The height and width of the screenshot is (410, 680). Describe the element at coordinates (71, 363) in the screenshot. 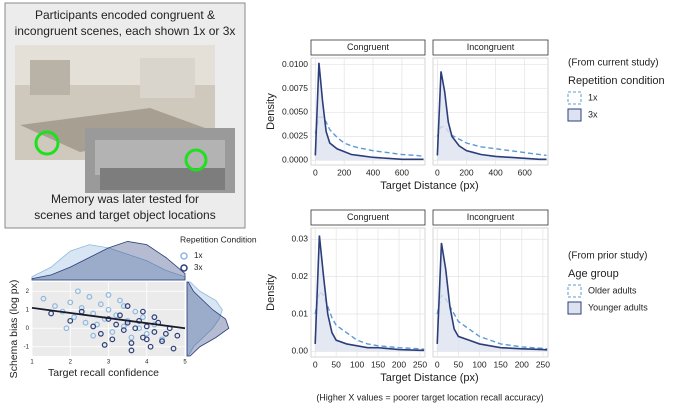

I see `x-tick-label: 2` at that location.